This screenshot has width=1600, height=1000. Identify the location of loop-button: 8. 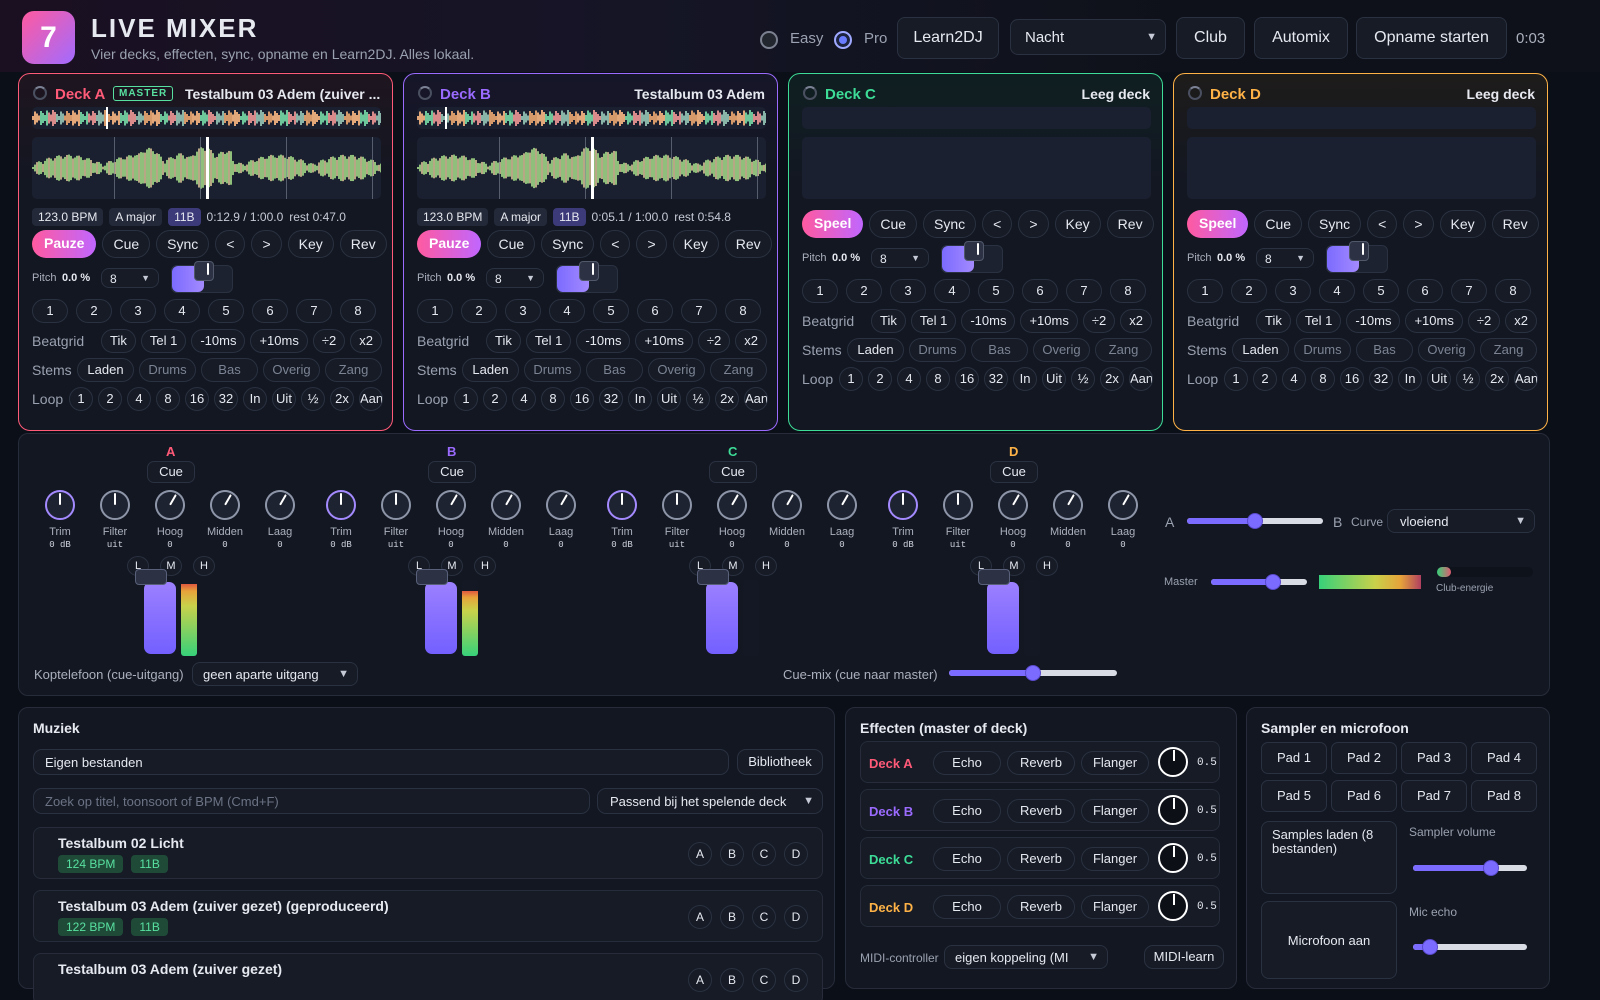
(553, 399).